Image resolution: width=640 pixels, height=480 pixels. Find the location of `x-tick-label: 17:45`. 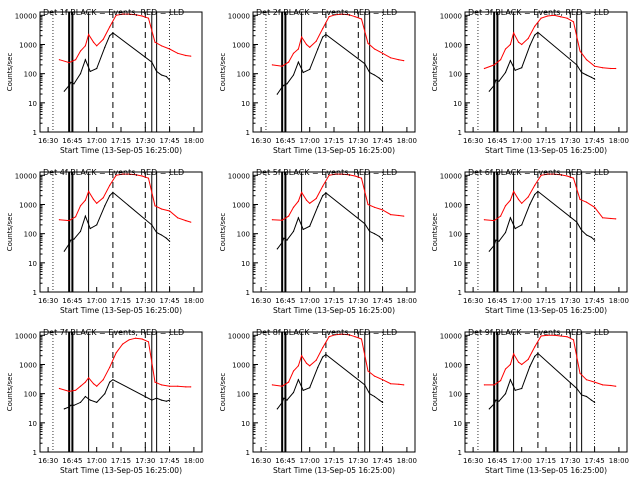

x-tick-label: 17:45 is located at coordinates (595, 301).